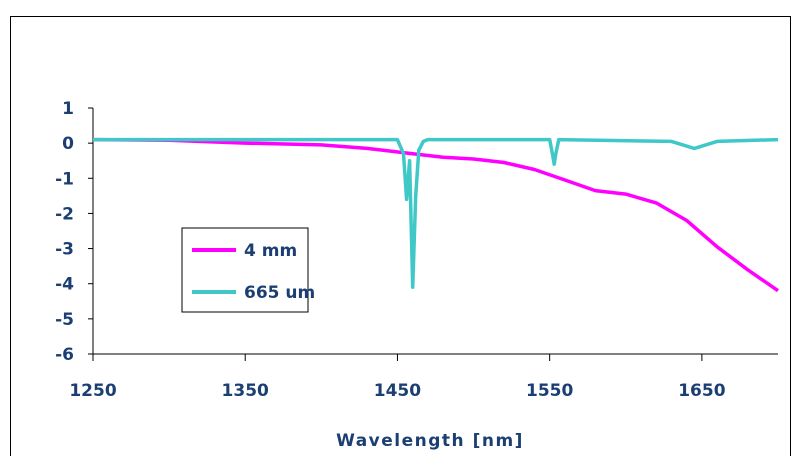 This screenshot has width=798, height=456. What do you see at coordinates (397, 391) in the screenshot?
I see `x-tick-label: 1450` at bounding box center [397, 391].